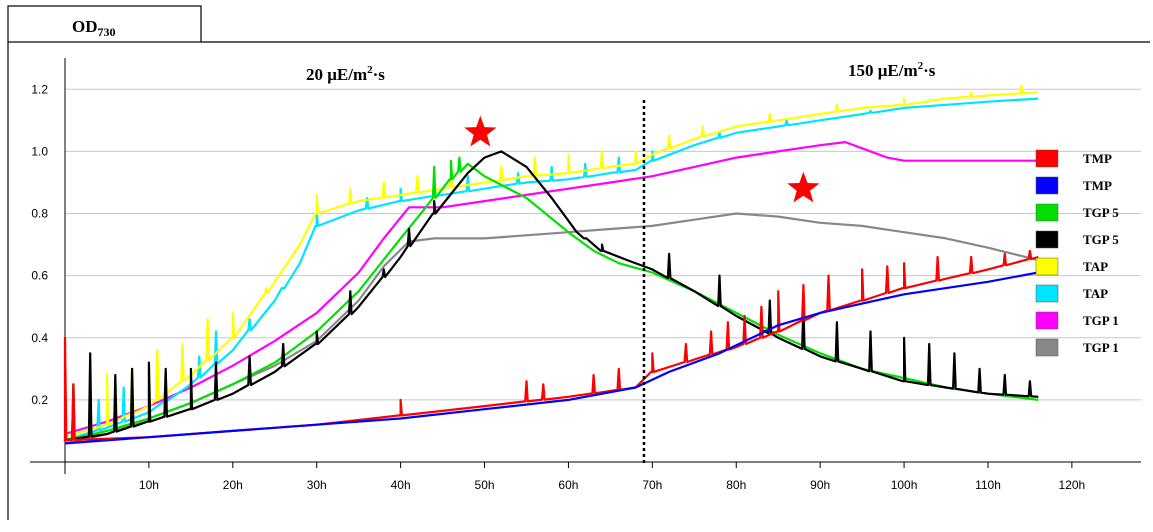 This screenshot has height=532, width=1153. I want to click on legend: TMP TMP TGP 5 TGP 5 TAP TAP TGP 1 TGP 1, so click(1077, 253).